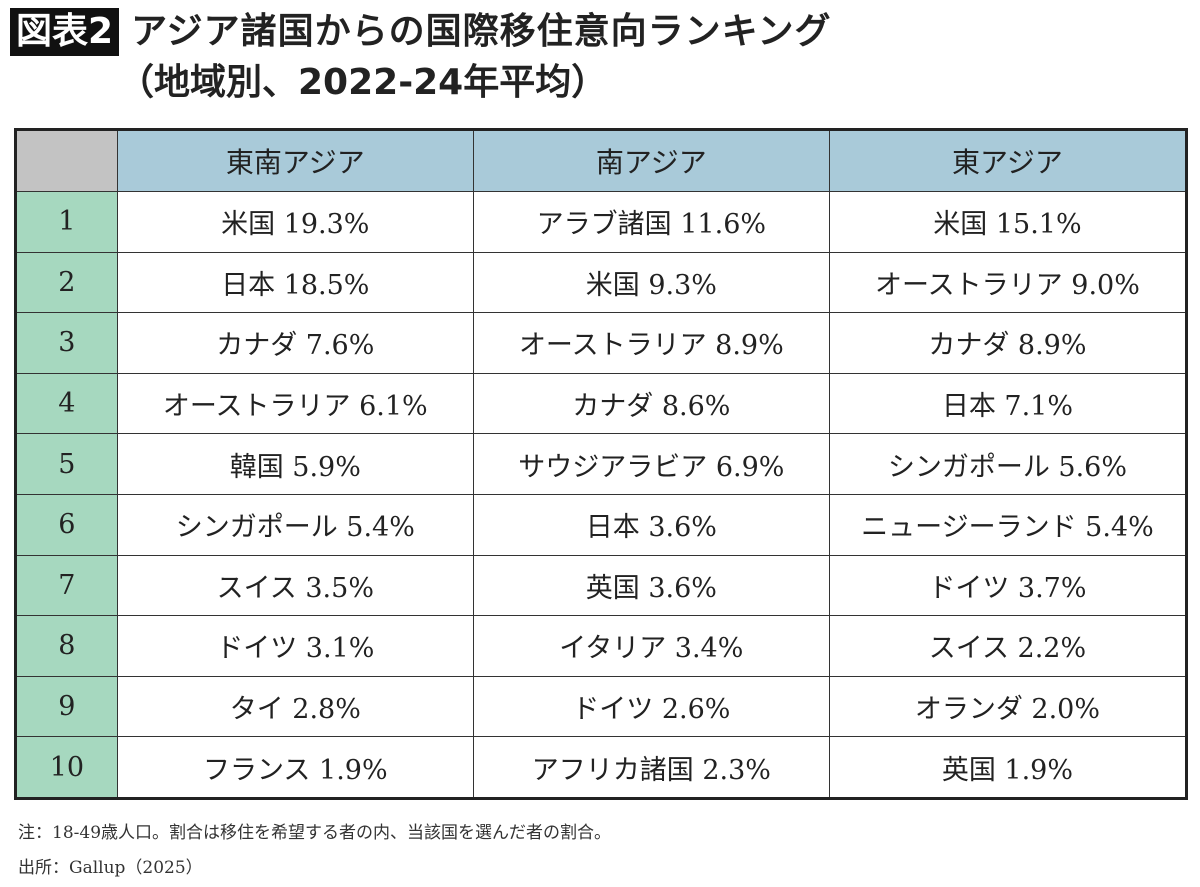 The width and height of the screenshot is (1200, 887). Describe the element at coordinates (1008, 585) in the screenshot. I see `table-cell: ドイツ 3.7%` at that location.